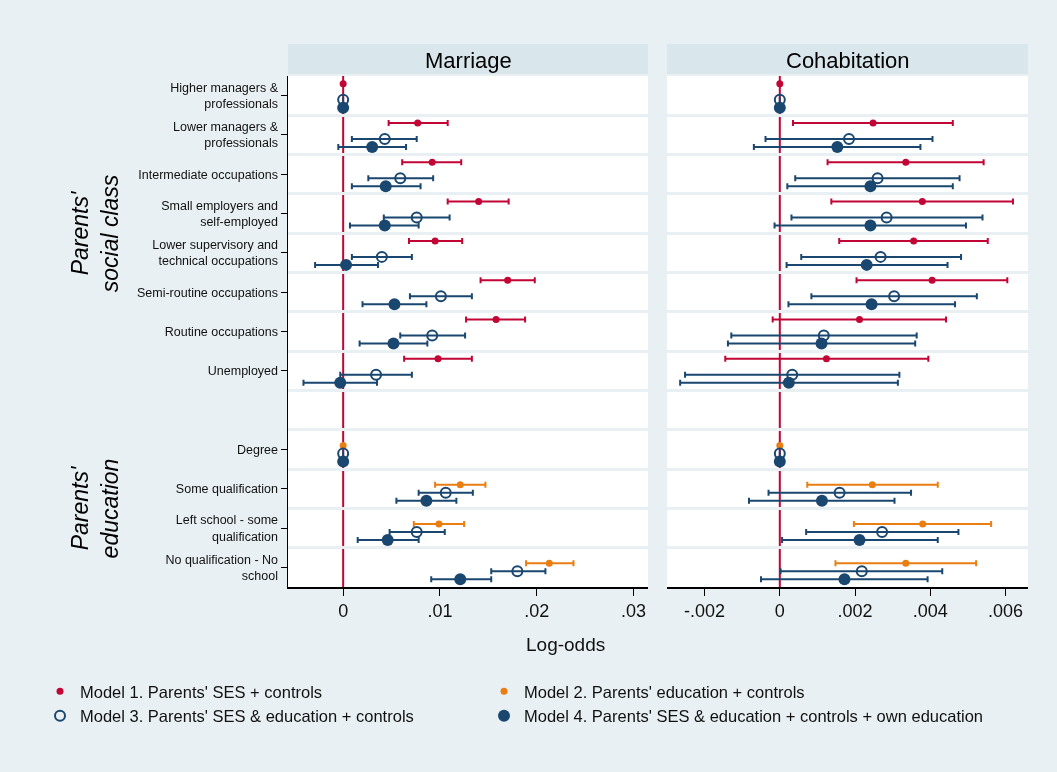 This screenshot has width=1057, height=772. What do you see at coordinates (207, 292) in the screenshot?
I see `y-tick-label: Semi-routine occupations` at bounding box center [207, 292].